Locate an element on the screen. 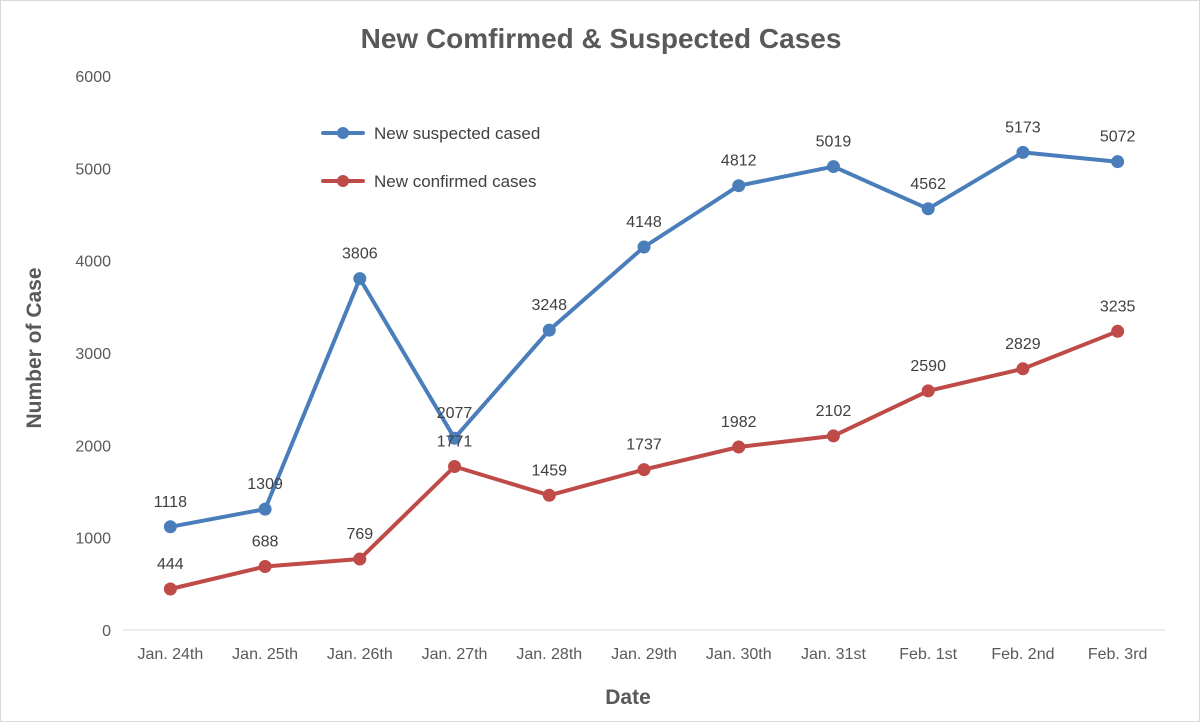 This screenshot has width=1200, height=723. data-label: 3235 is located at coordinates (1118, 306).